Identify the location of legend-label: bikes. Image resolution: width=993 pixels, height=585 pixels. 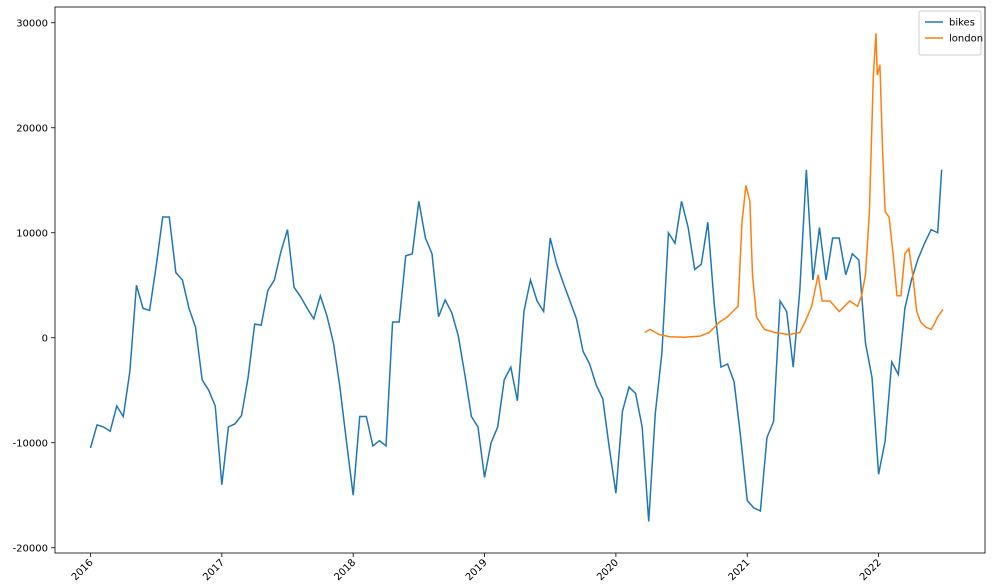
(962, 23).